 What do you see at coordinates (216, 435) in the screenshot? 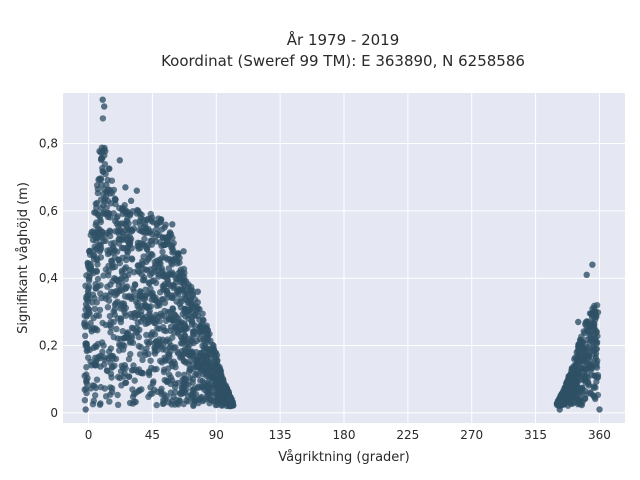
I see `x-tick-label: 90` at bounding box center [216, 435].